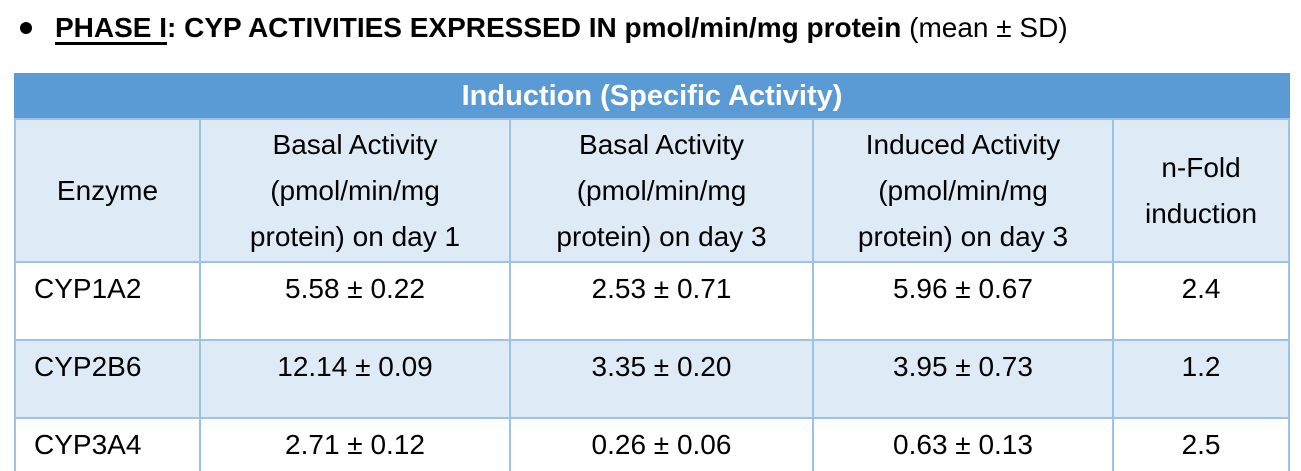  What do you see at coordinates (107, 379) in the screenshot?
I see `cell-enzyme: CYP2B6` at bounding box center [107, 379].